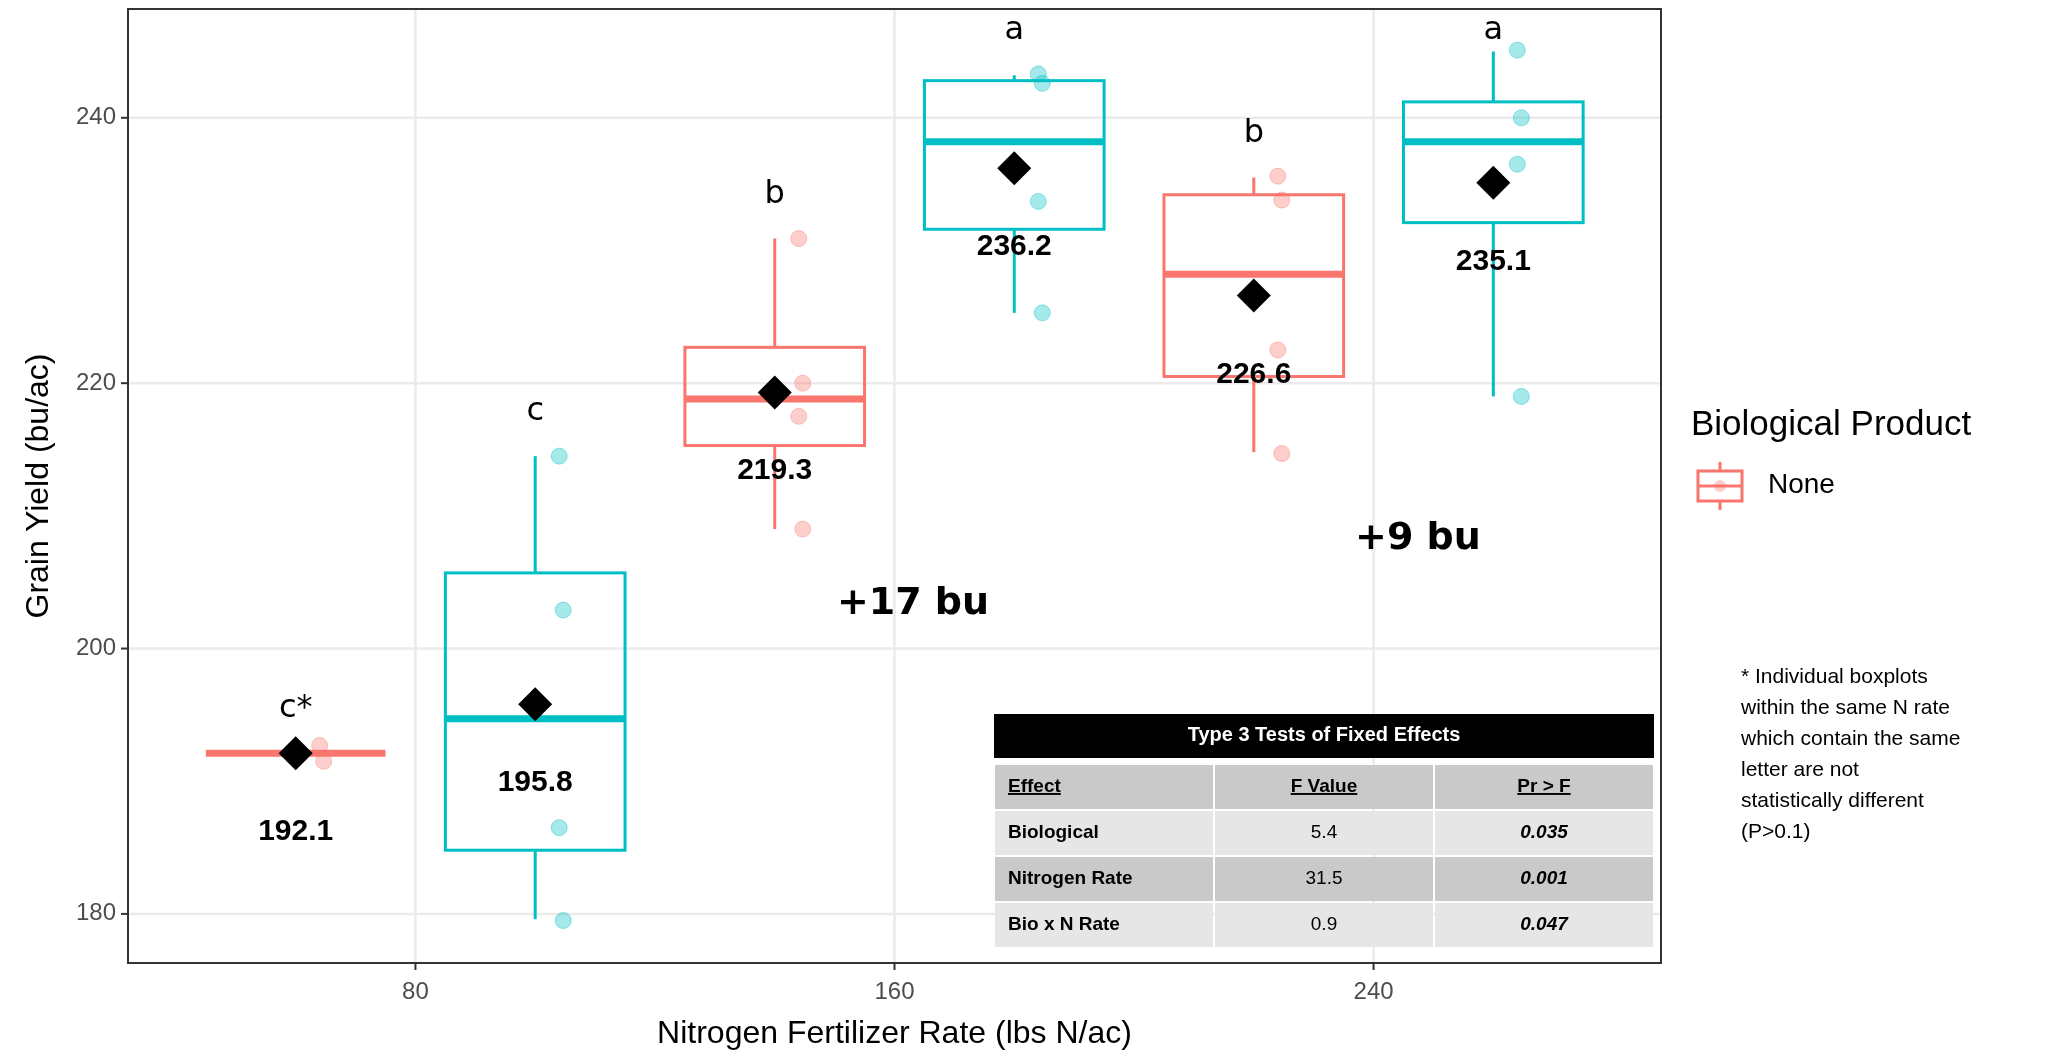 The image size is (2049, 1059). What do you see at coordinates (894, 991) in the screenshot?
I see `x-tick-label: 160` at bounding box center [894, 991].